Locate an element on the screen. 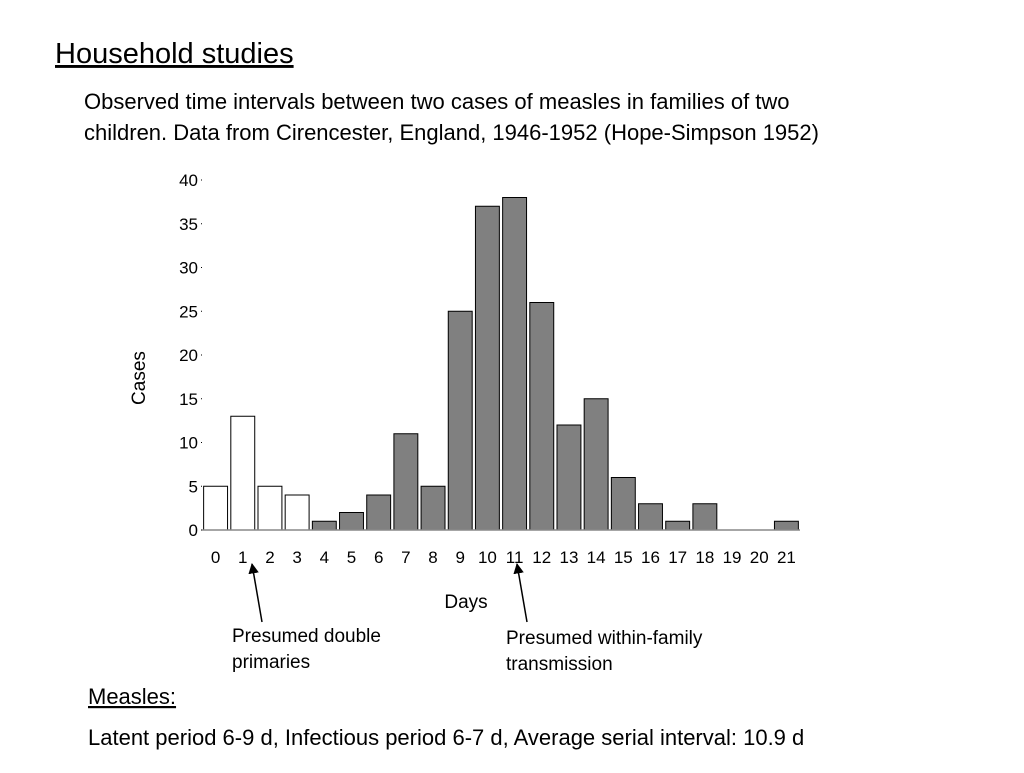 This screenshot has height=773, width=1024. x-tick-label: 15 is located at coordinates (623, 557).